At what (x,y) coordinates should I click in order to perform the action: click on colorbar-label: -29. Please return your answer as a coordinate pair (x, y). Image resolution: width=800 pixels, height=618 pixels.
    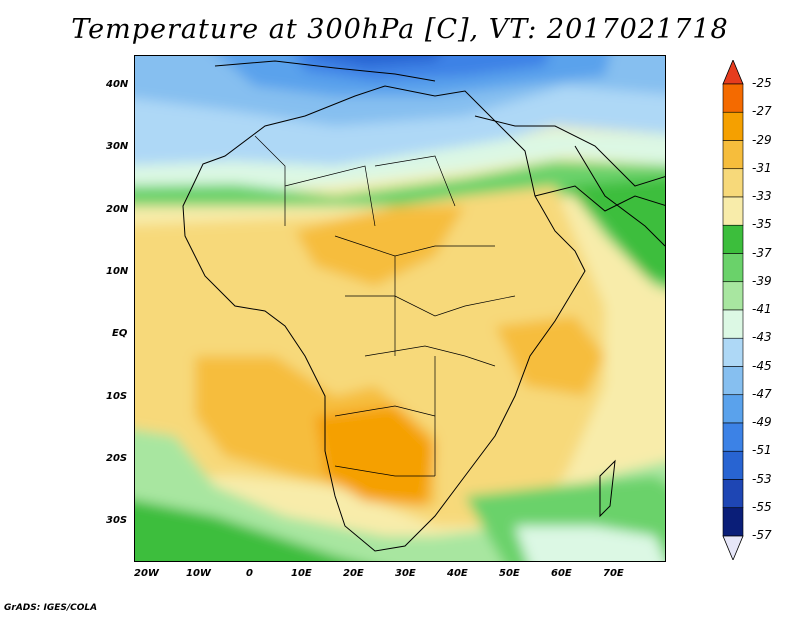
    Looking at the image, I should click on (762, 139).